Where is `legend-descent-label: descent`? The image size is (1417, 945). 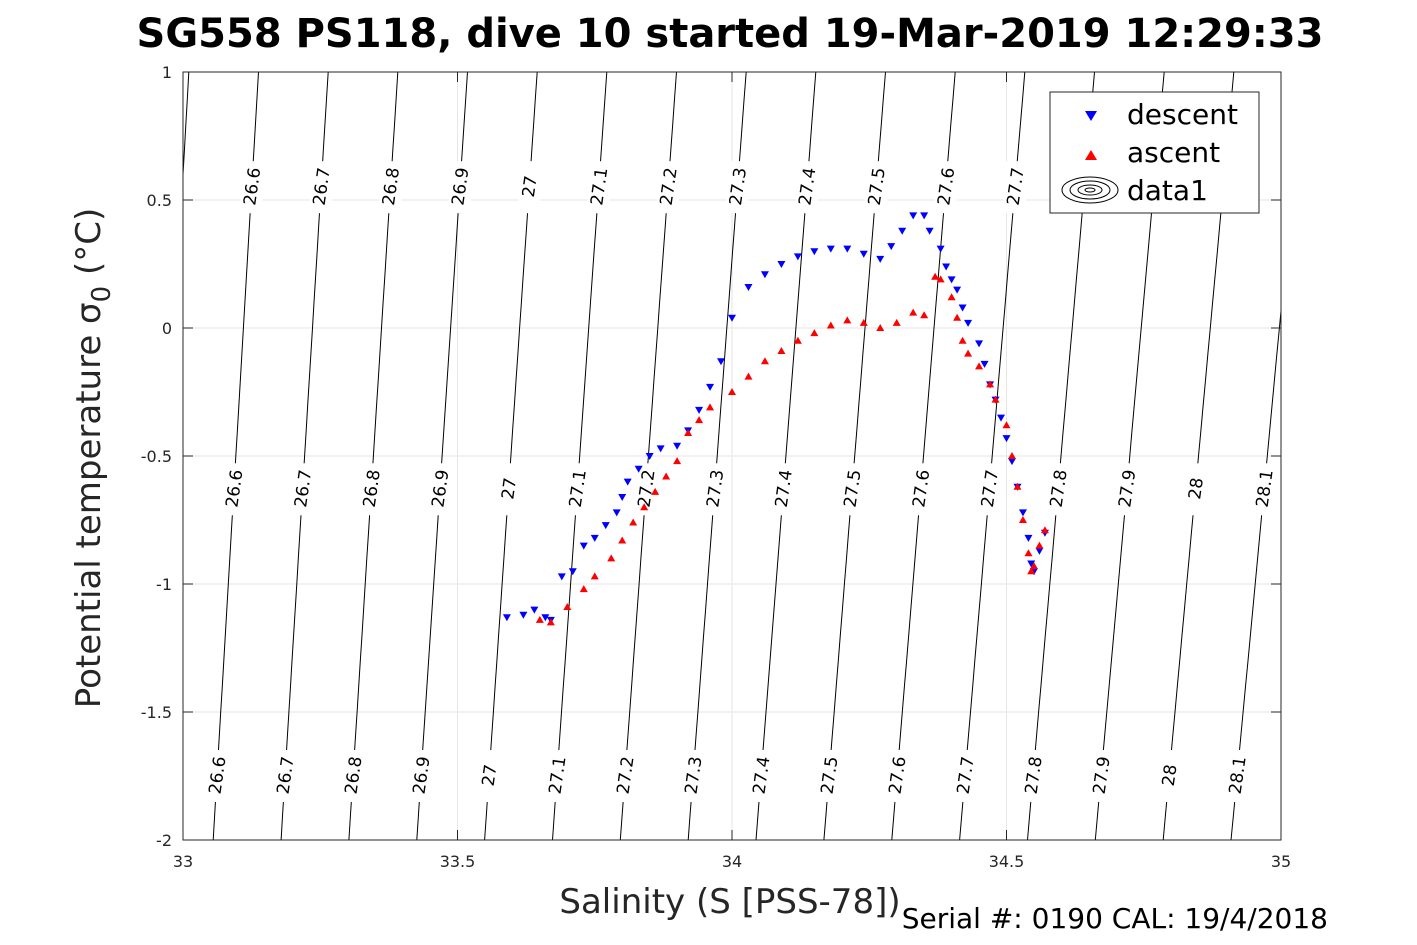
legend-descent-label: descent is located at coordinates (1182, 114).